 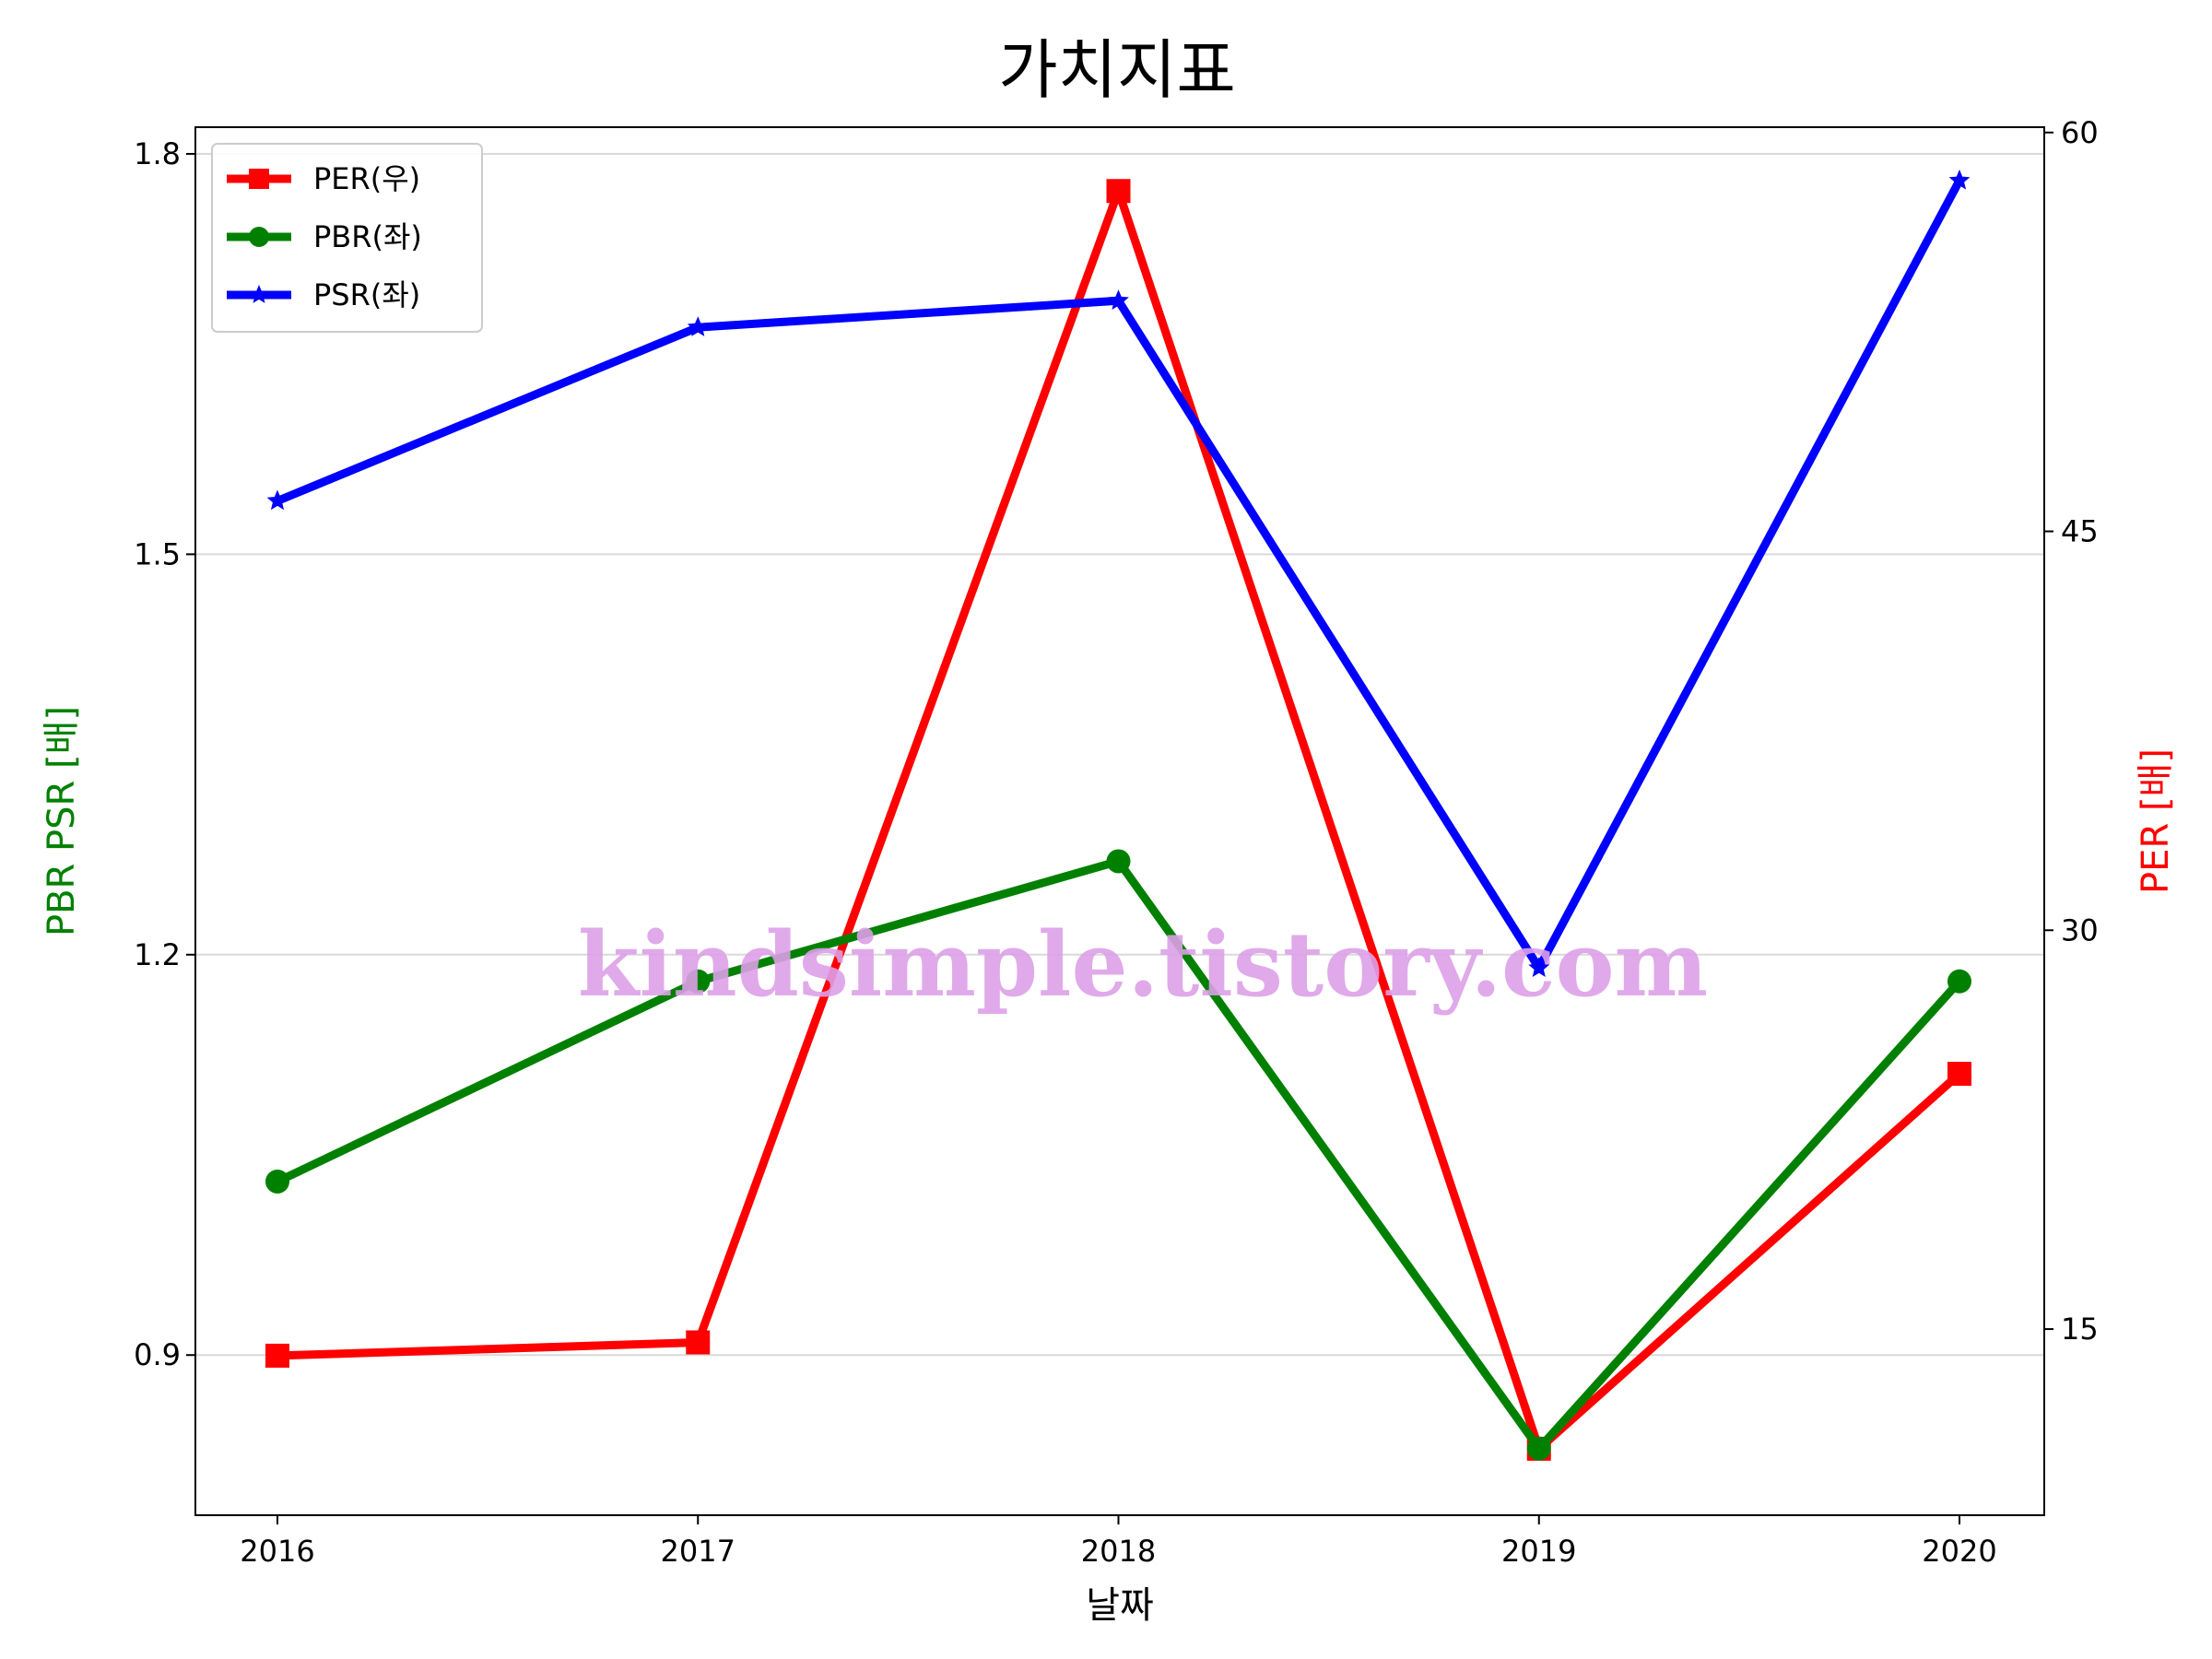 I want to click on right-tick-label: 45, so click(x=2080, y=531).